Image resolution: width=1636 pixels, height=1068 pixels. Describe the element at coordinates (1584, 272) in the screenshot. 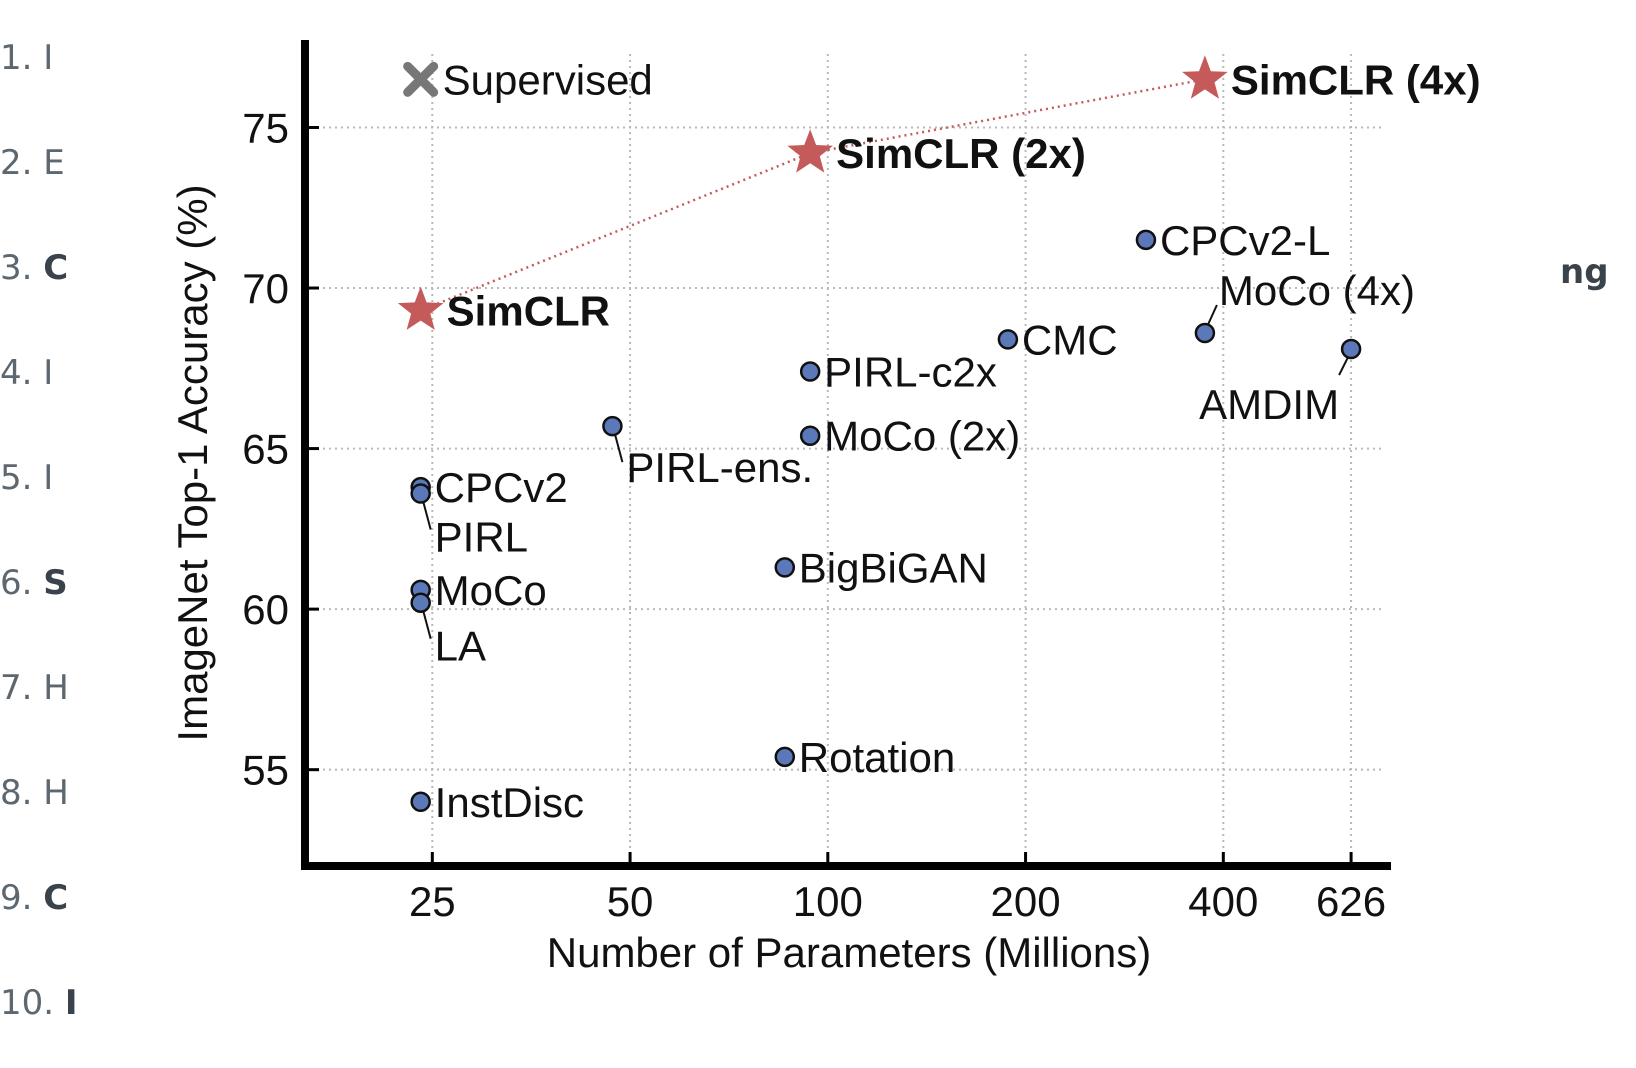

I see `right-text-fragment: ng` at that location.